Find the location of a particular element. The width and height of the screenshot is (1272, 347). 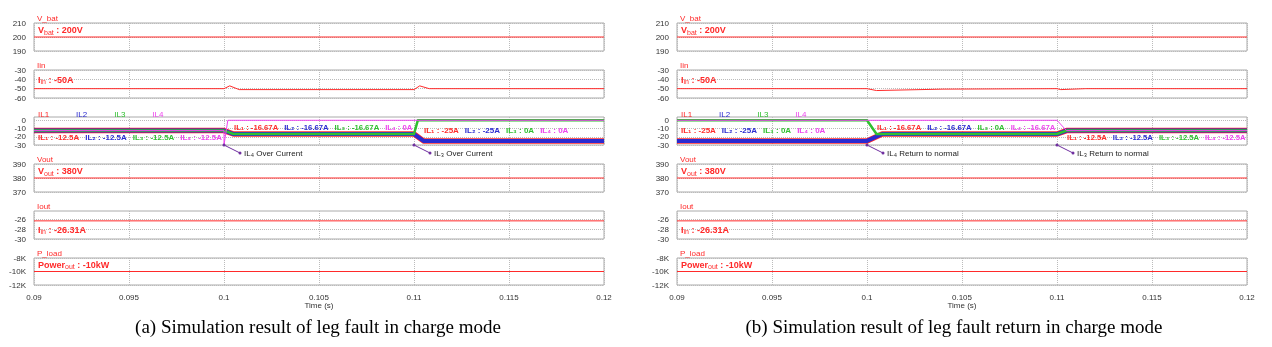

text: IL₄ Return to normal is located at coordinates (923, 153).